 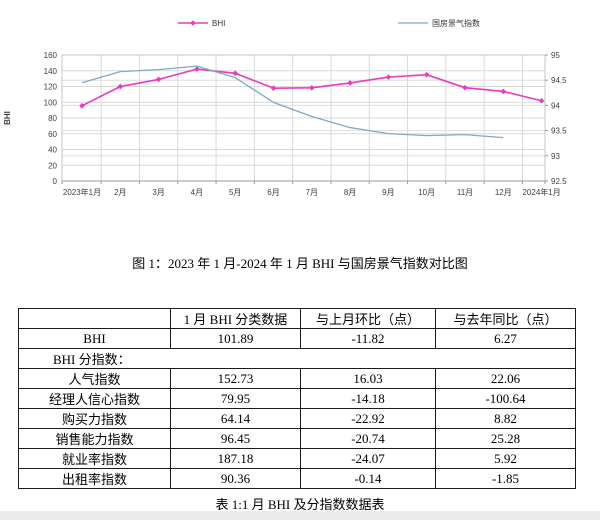 What do you see at coordinates (235, 458) in the screenshot?
I see `table-value-cell: 187.18` at bounding box center [235, 458].